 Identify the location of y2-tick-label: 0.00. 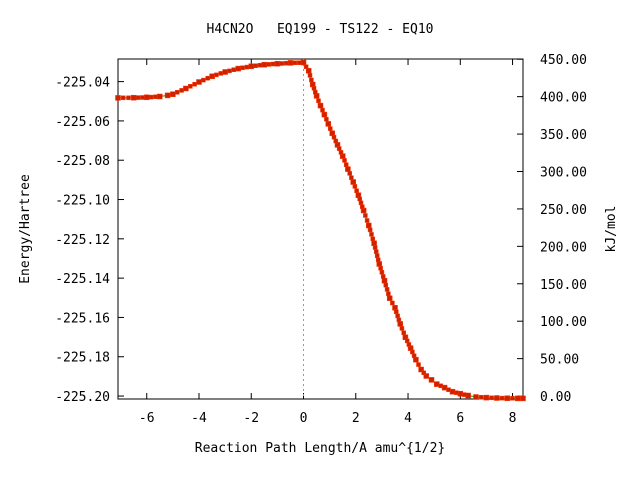
(555, 397).